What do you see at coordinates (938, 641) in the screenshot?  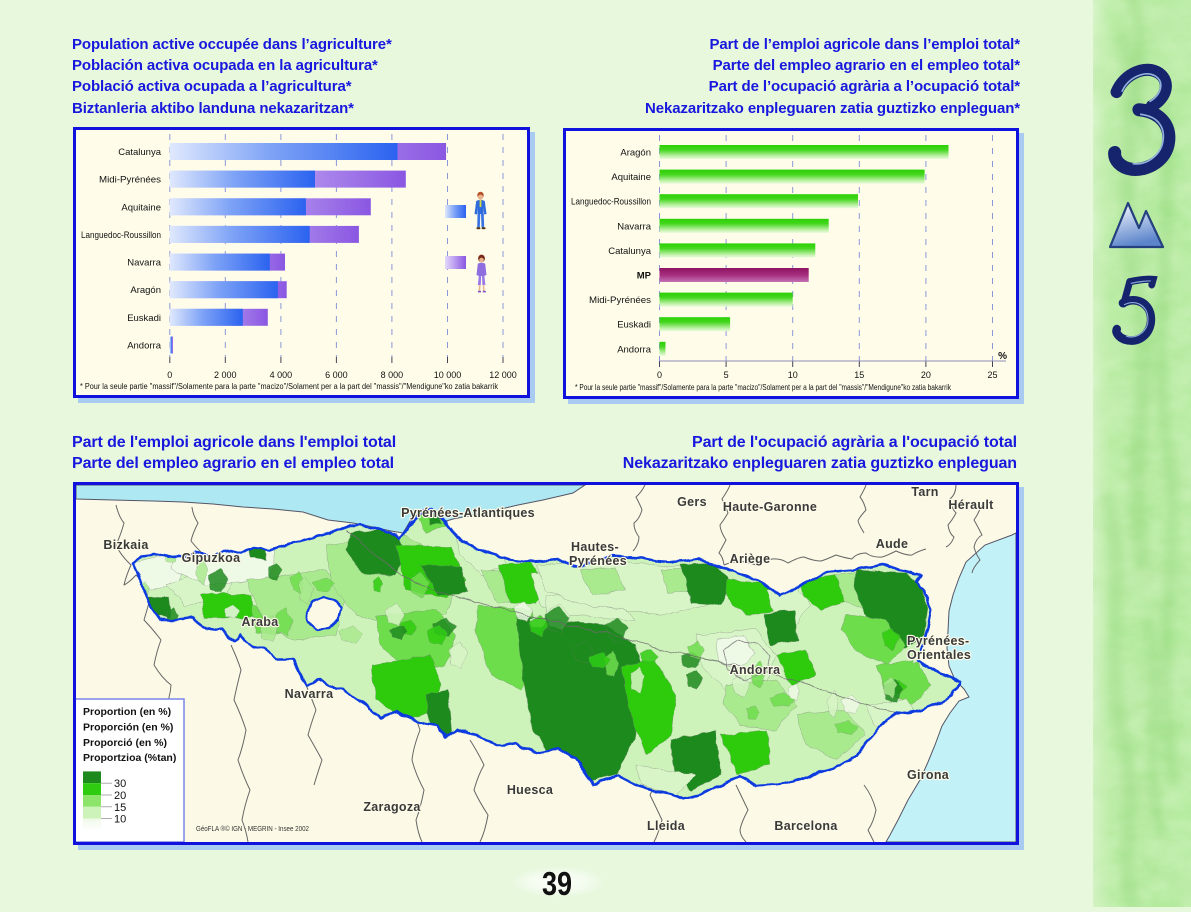 I see `svg-text: Pyrénées-` at bounding box center [938, 641].